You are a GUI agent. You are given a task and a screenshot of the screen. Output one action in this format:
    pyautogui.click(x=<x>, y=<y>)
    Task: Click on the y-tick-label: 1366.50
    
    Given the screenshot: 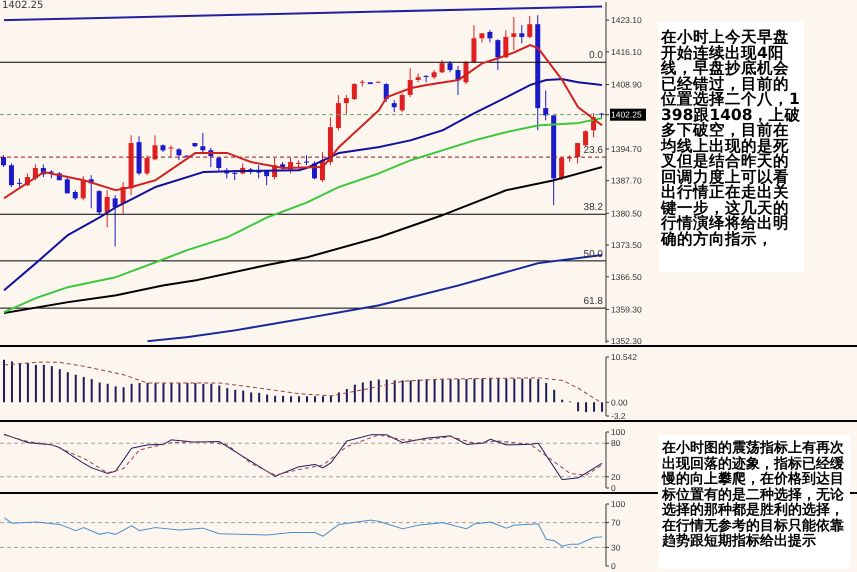 What is the action you would take?
    pyautogui.click(x=626, y=277)
    